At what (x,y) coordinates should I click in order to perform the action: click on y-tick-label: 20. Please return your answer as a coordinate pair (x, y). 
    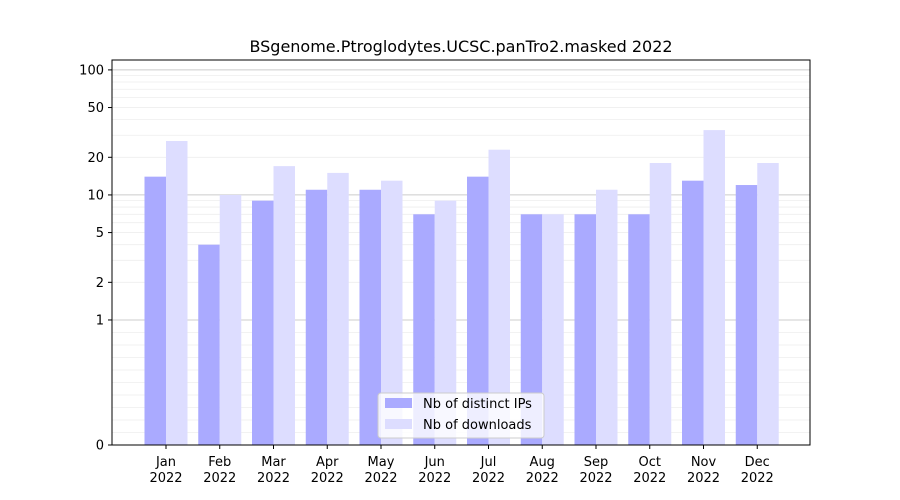
    Looking at the image, I should click on (95, 158).